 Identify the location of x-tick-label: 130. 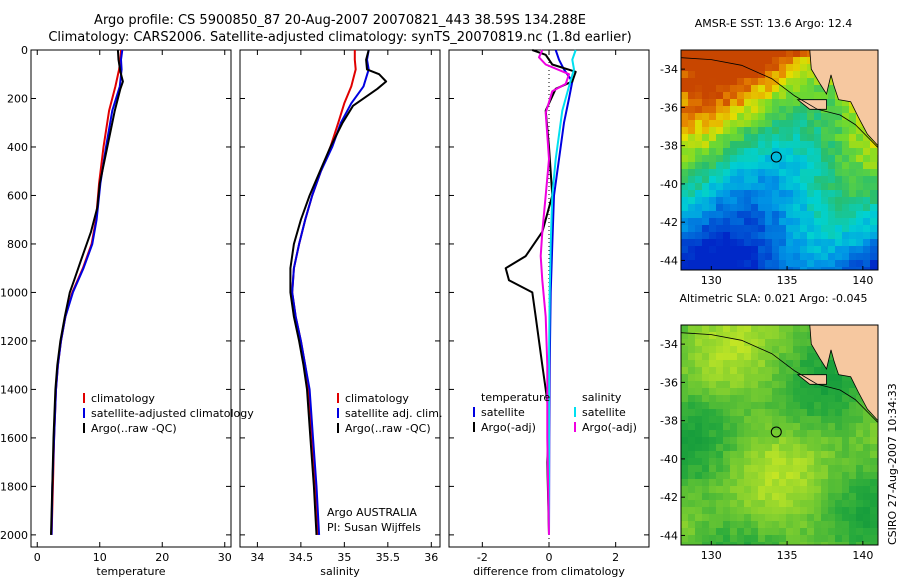
(711, 555).